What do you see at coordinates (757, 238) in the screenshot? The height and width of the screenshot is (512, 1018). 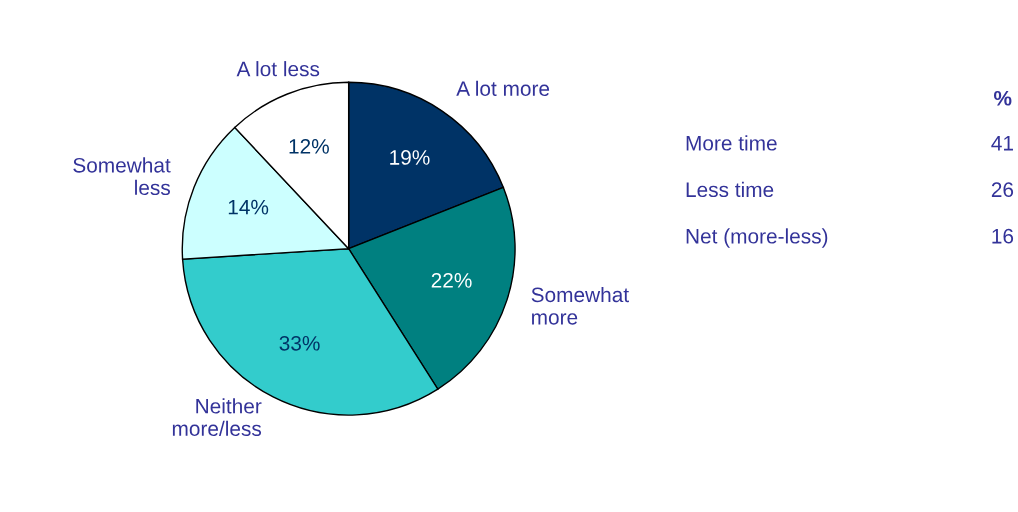 I see `text: Net (more-less)` at bounding box center [757, 238].